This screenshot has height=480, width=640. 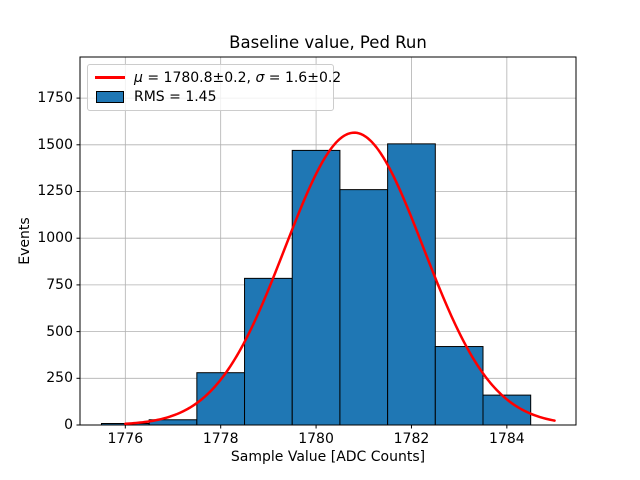 What do you see at coordinates (25, 241) in the screenshot?
I see `y-axis-label: Events` at bounding box center [25, 241].